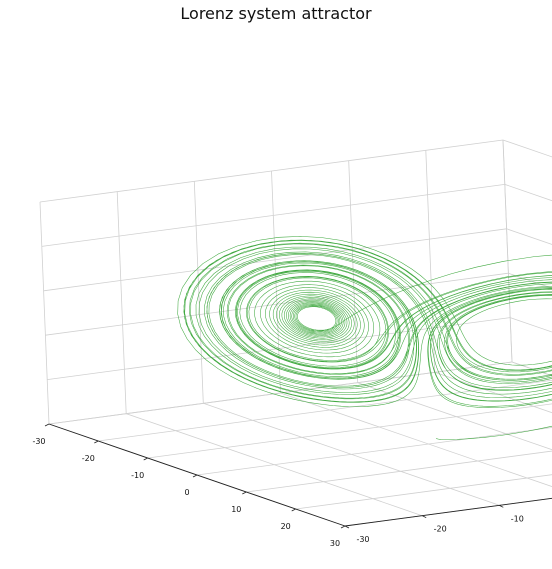  Describe the element at coordinates (440, 529) in the screenshot. I see `y-tick-label: -20` at that location.